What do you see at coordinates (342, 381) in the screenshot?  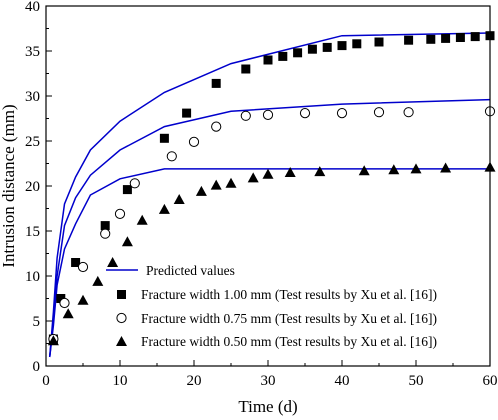 I see `x-tick-label: 40` at bounding box center [342, 381].